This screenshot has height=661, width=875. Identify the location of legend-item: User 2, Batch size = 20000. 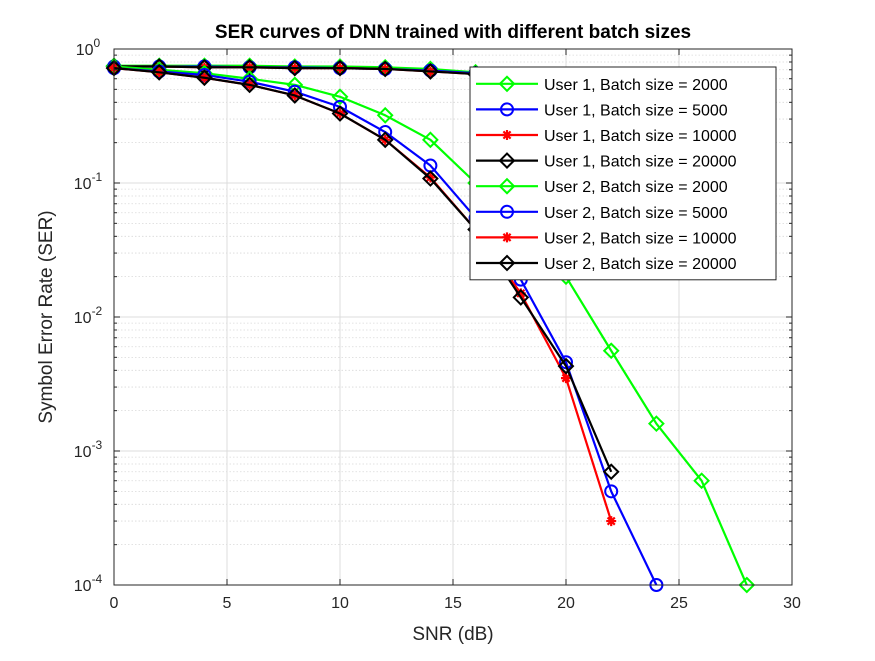
(606, 263).